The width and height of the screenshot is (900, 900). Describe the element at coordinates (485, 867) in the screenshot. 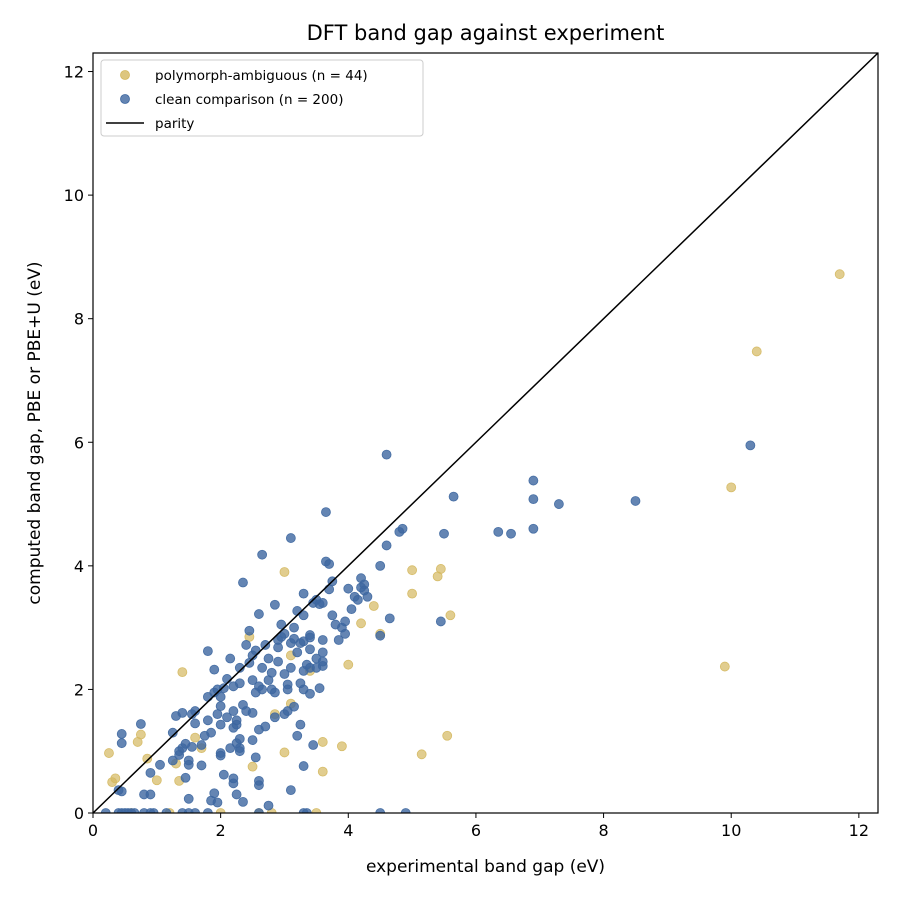

I see `x-axis-label: experimental band gap (eV)` at that location.